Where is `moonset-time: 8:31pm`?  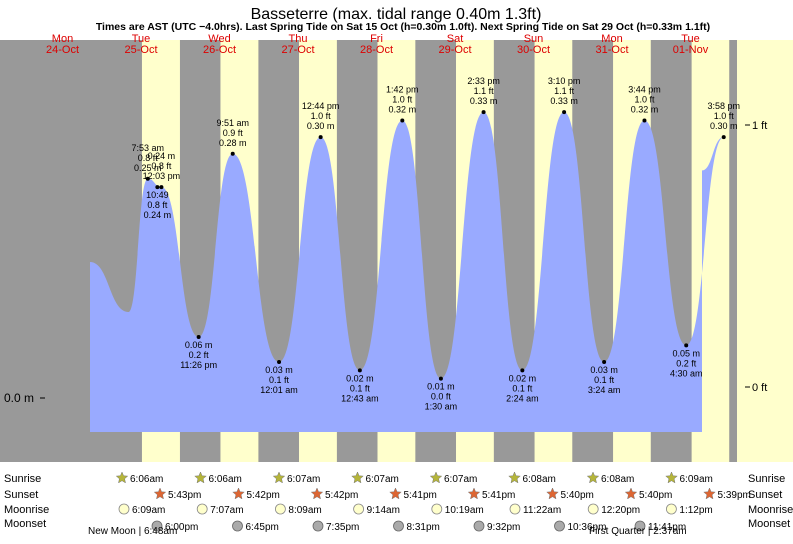 moonset-time: 8:31pm is located at coordinates (423, 527).